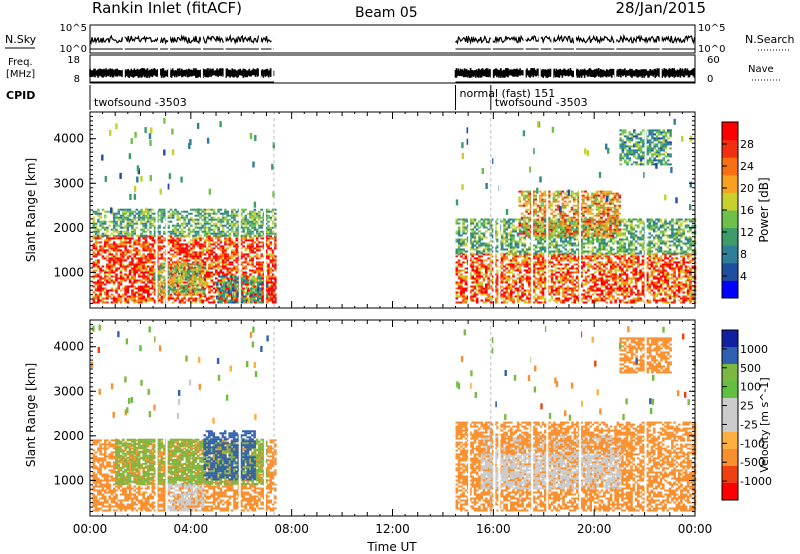 The image size is (800, 554). Describe the element at coordinates (20, 74) in the screenshot. I see `freq-unit: [MHz]` at that location.